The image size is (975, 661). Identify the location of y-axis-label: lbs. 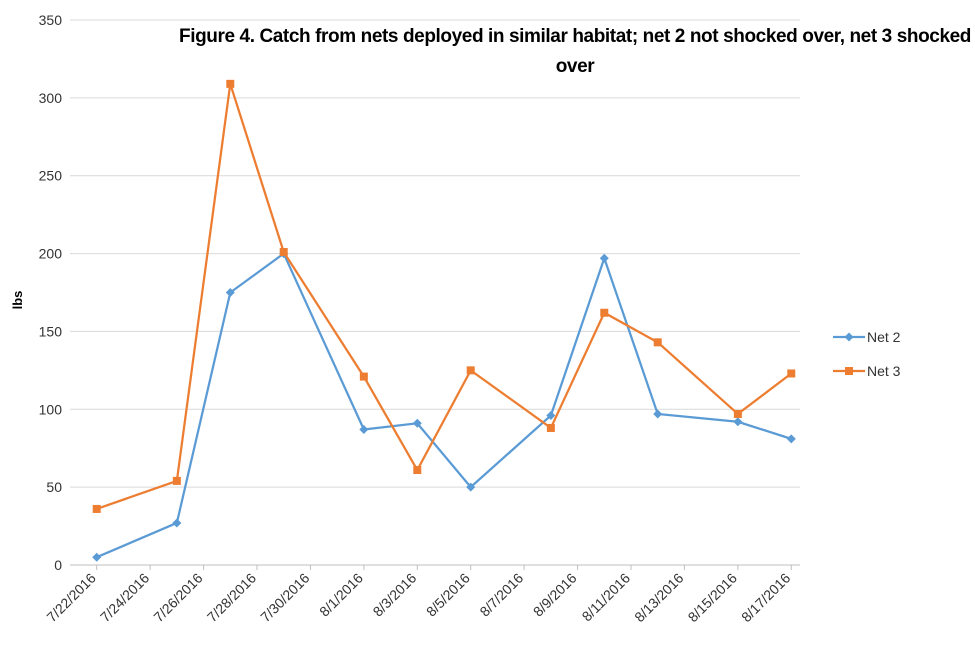
(17, 300).